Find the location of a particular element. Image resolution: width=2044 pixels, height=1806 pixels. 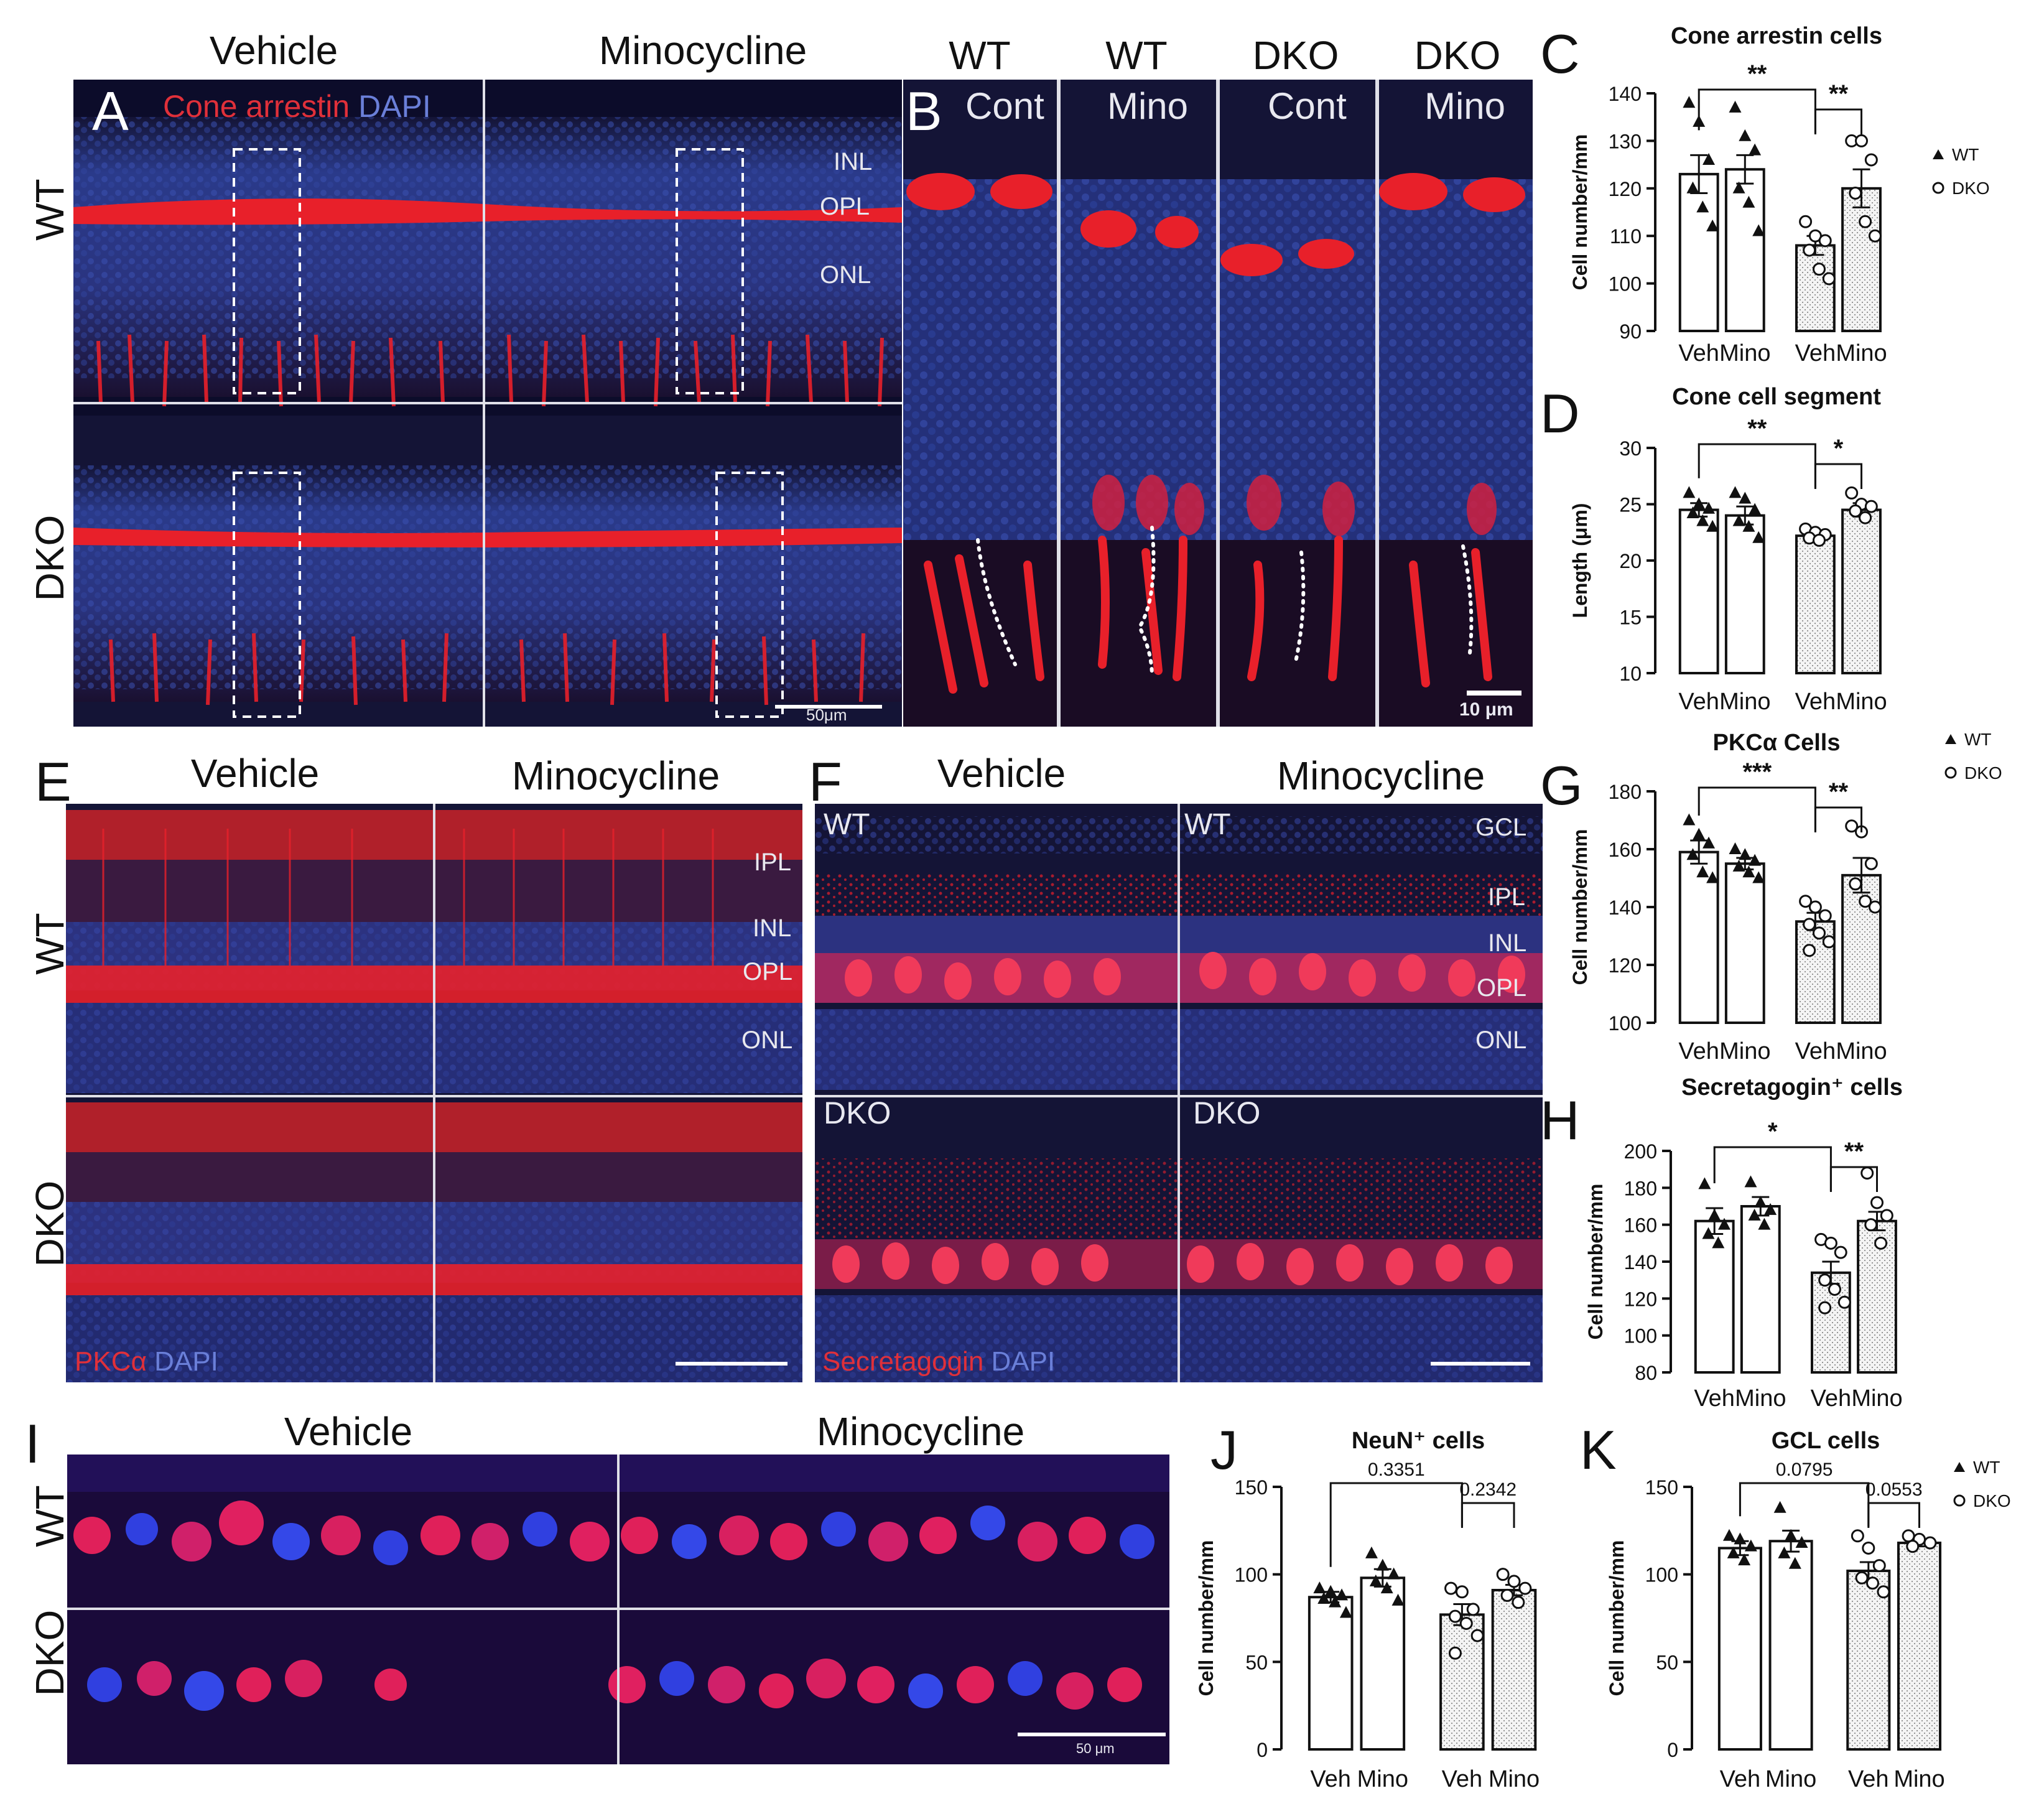

chart-k-legend-dko-marker is located at coordinates (1960, 1500).